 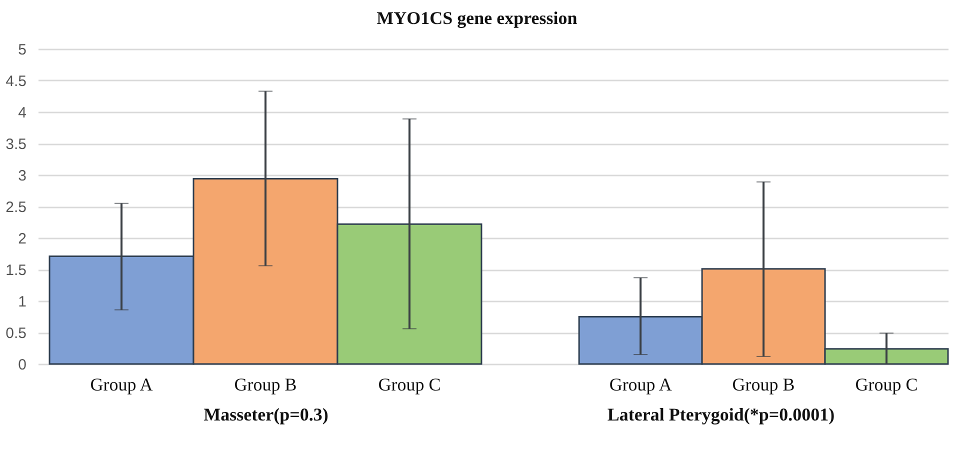 What do you see at coordinates (16, 333) in the screenshot?
I see `y-tick-label: 0.5` at bounding box center [16, 333].